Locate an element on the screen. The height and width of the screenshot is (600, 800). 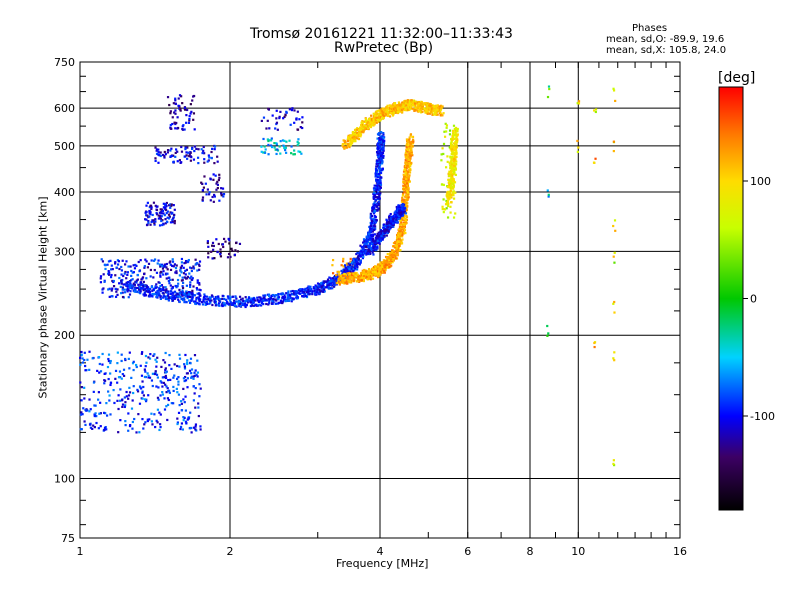
y-tick-label: 600 is located at coordinates (64, 108).